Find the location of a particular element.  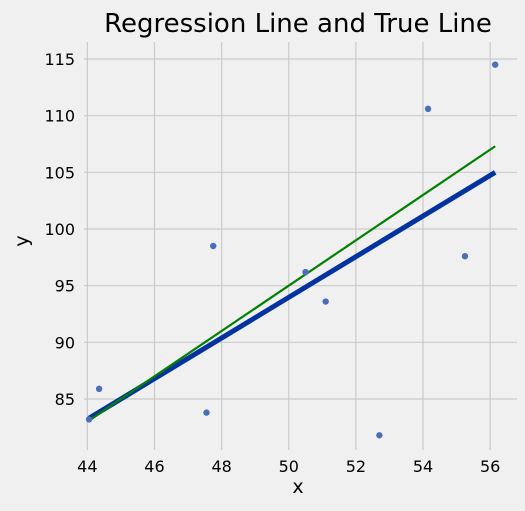

chart-title: Regression Line and True Line is located at coordinates (298, 24).